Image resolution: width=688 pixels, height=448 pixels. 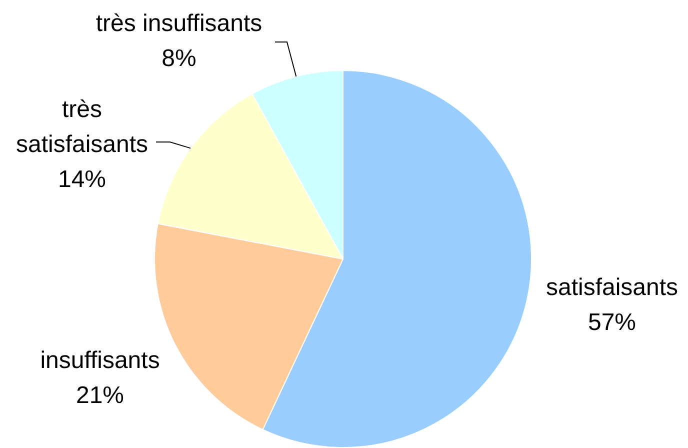 I want to click on data-label: 57%, so click(x=612, y=322).